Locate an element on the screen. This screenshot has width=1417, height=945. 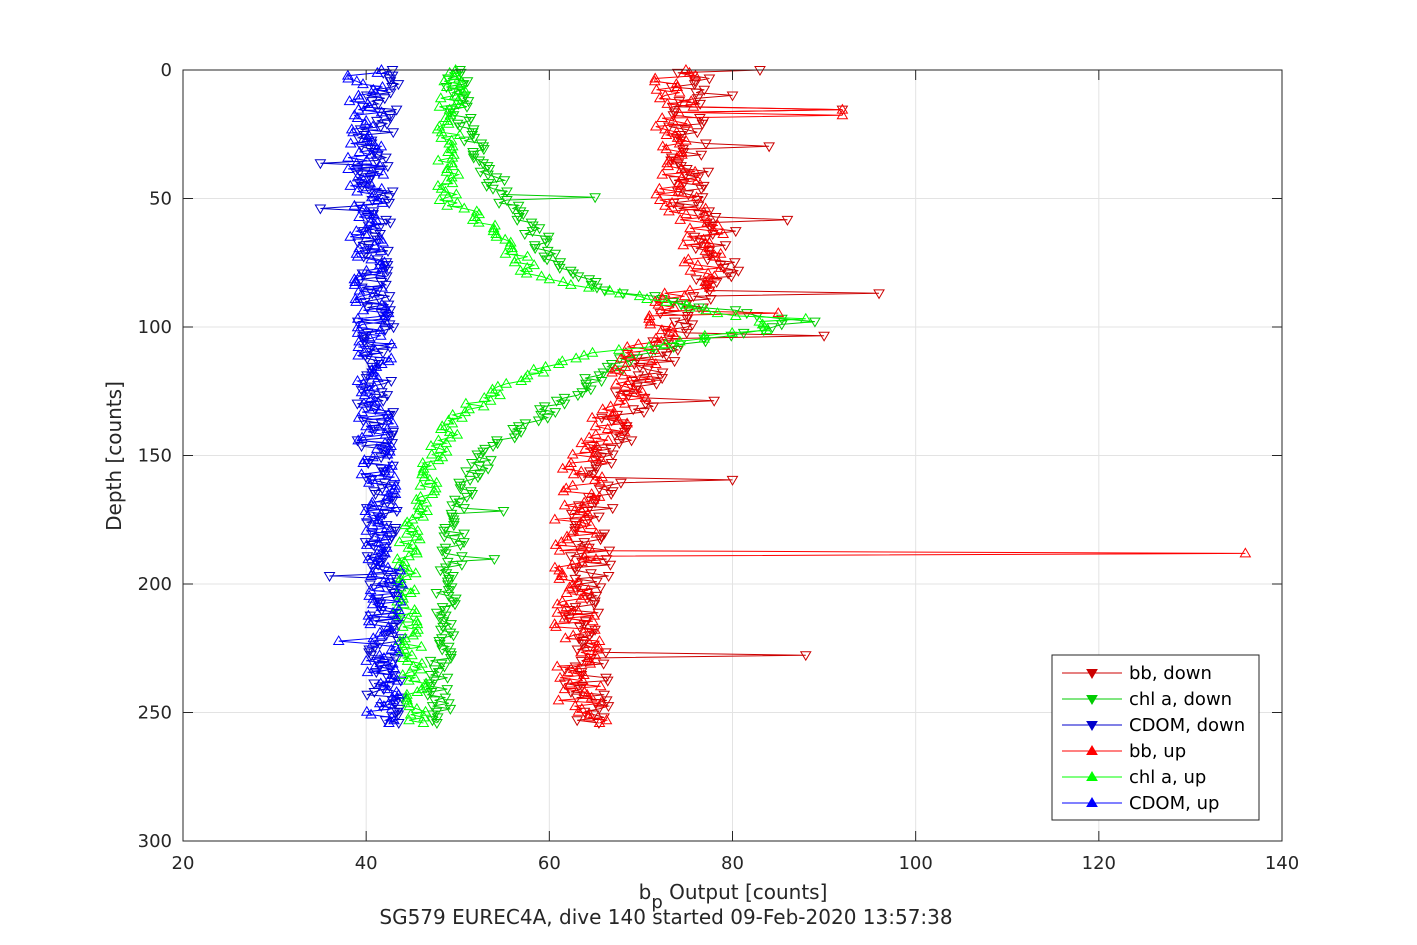
series-cdom-up is located at coordinates (370, 396).